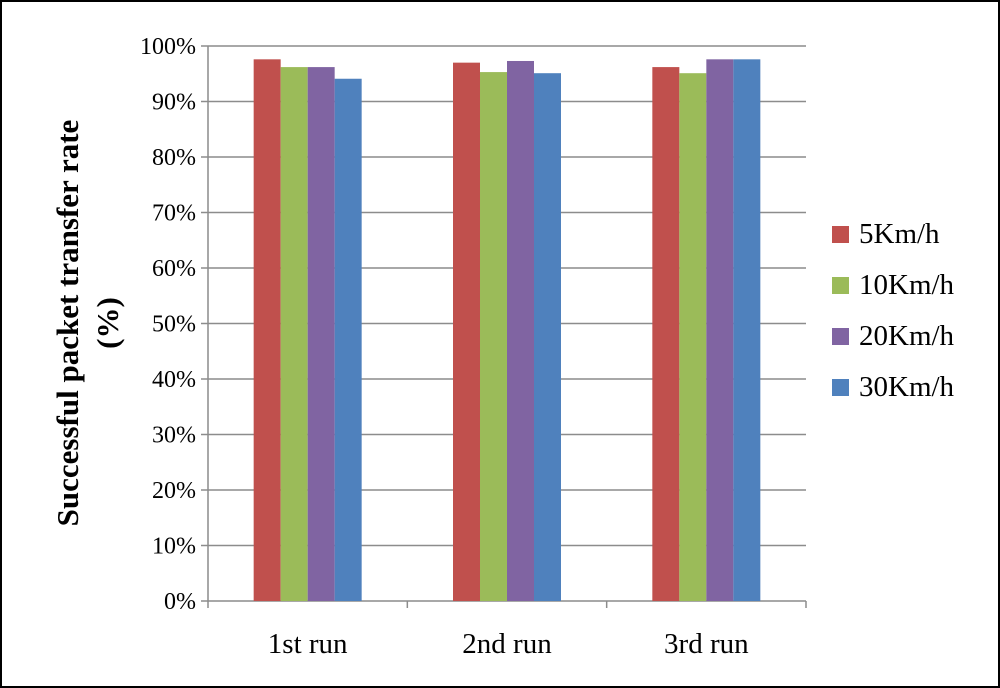 This screenshot has width=1000, height=688. I want to click on y-tick-label: 60%, so click(174, 269).